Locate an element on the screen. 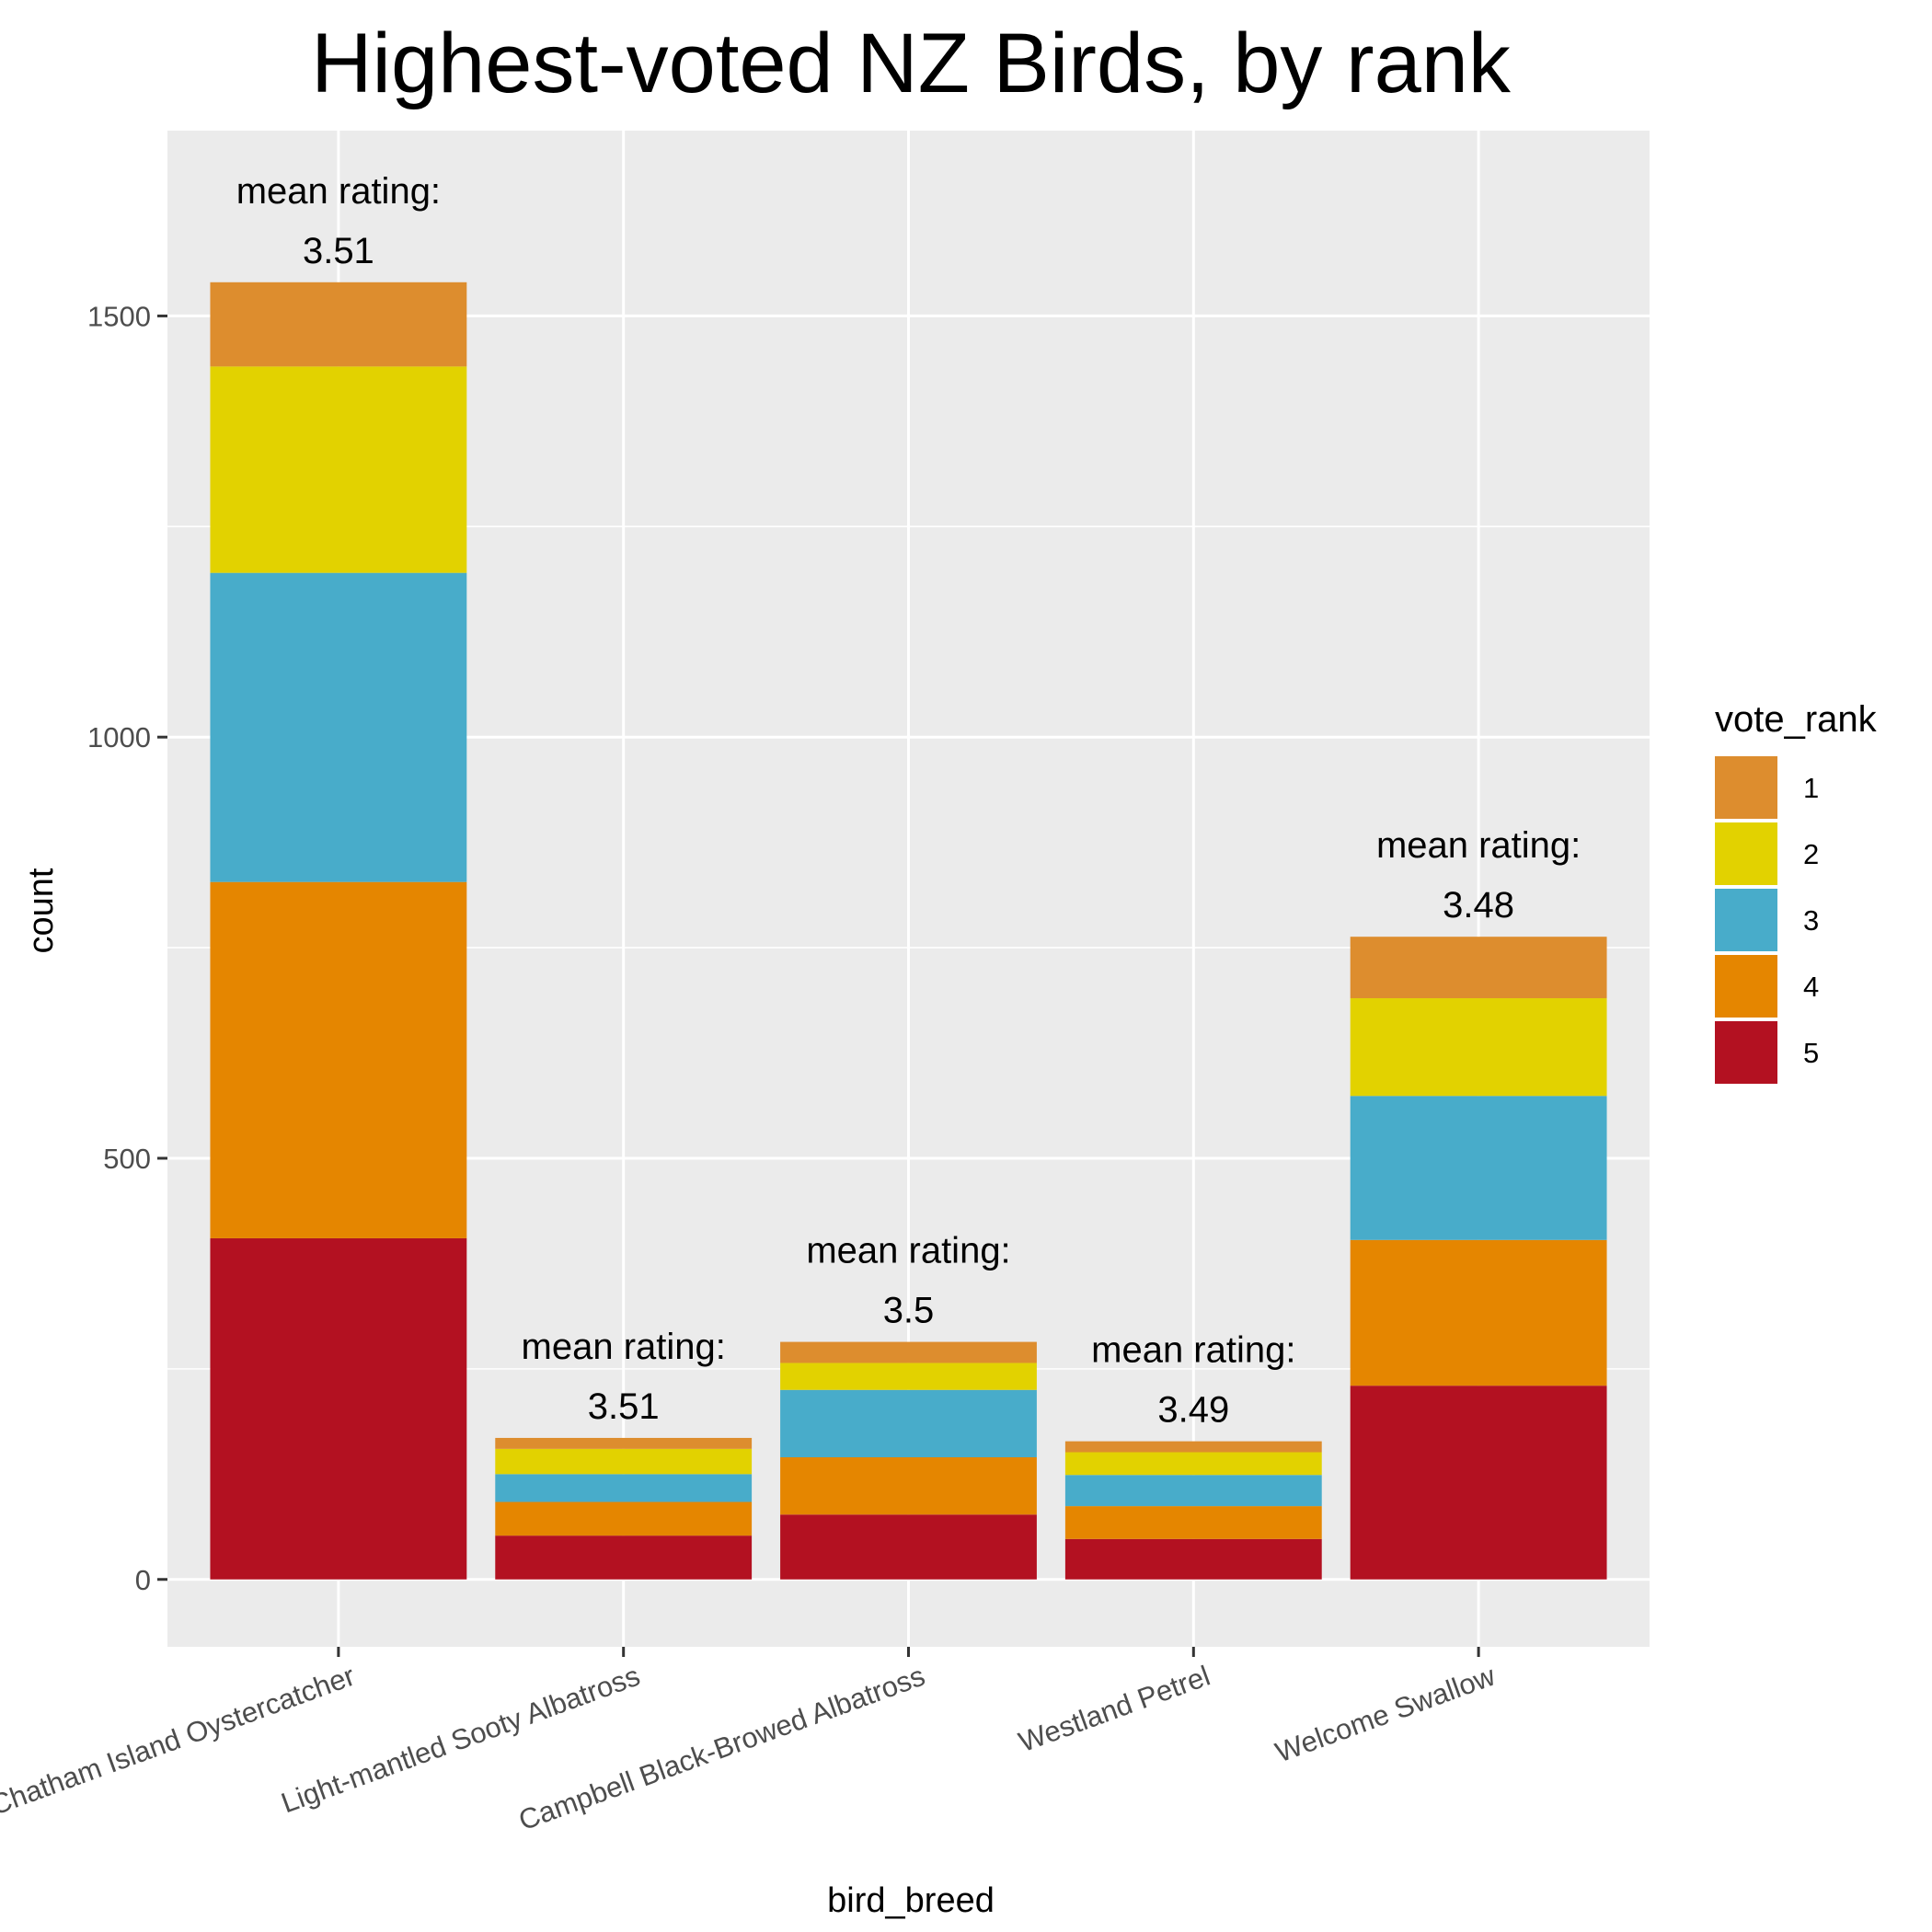 This screenshot has height=1932, width=1932. y-axis: 0 500 1000 1500 is located at coordinates (127, 948).